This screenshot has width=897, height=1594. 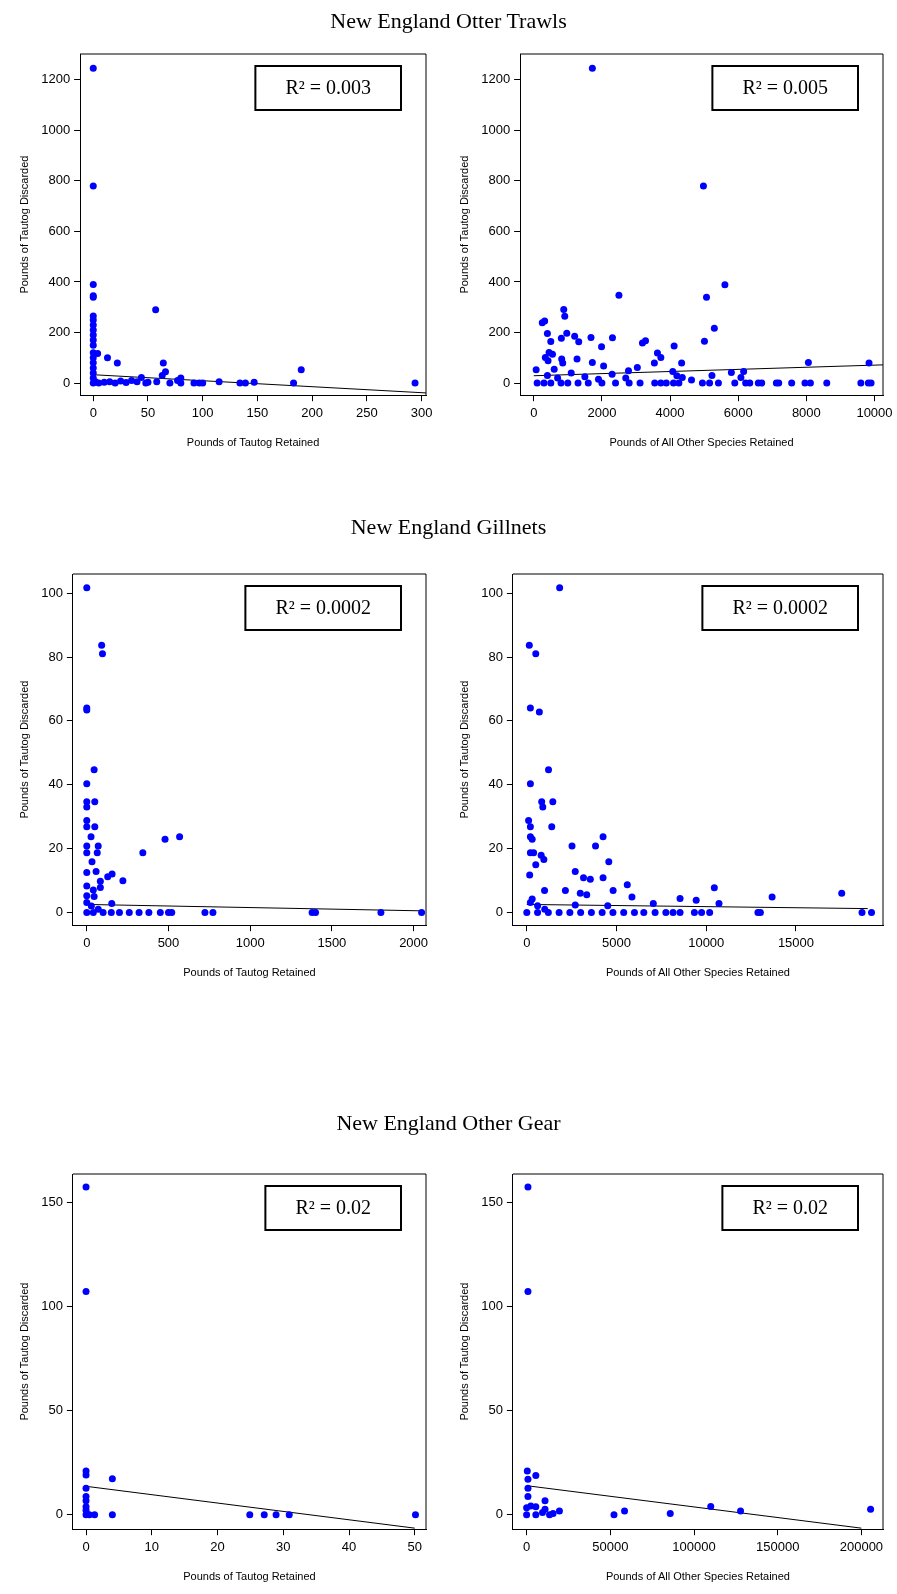 What do you see at coordinates (202, 412) in the screenshot?
I see `x-tick-label: 100` at bounding box center [202, 412].